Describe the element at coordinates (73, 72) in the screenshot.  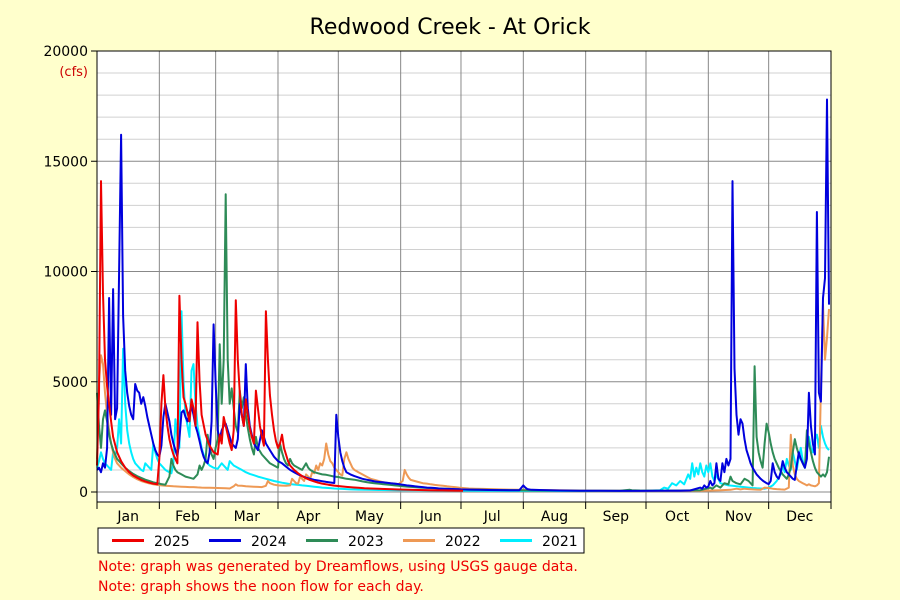
I see `y-axis-unit-label: (cfs)` at that location.